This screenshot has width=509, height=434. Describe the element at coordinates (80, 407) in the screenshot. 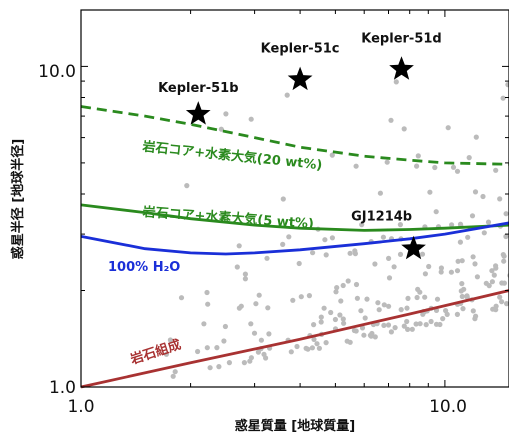

I see `x-tick-label-1: 1.0` at that location.